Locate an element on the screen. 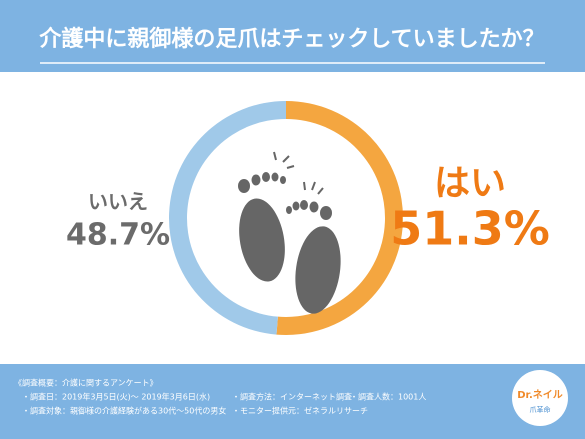  value-label: 51.3% is located at coordinates (470, 229).